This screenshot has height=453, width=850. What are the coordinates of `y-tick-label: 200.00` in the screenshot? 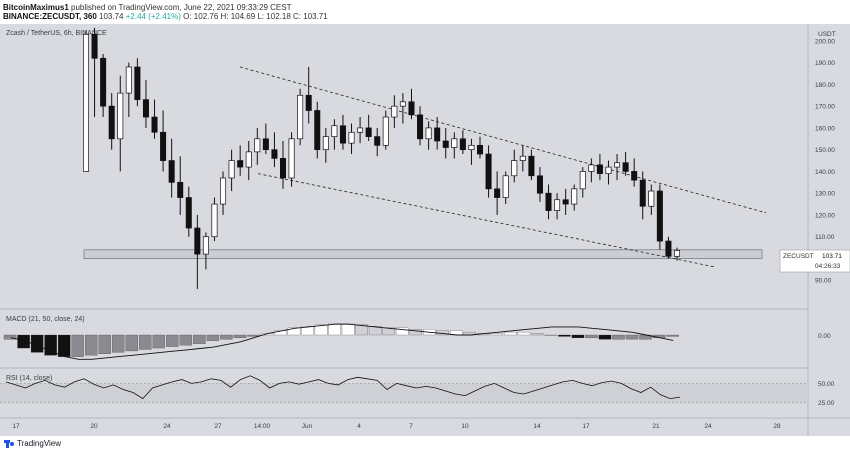 It's located at (825, 41).